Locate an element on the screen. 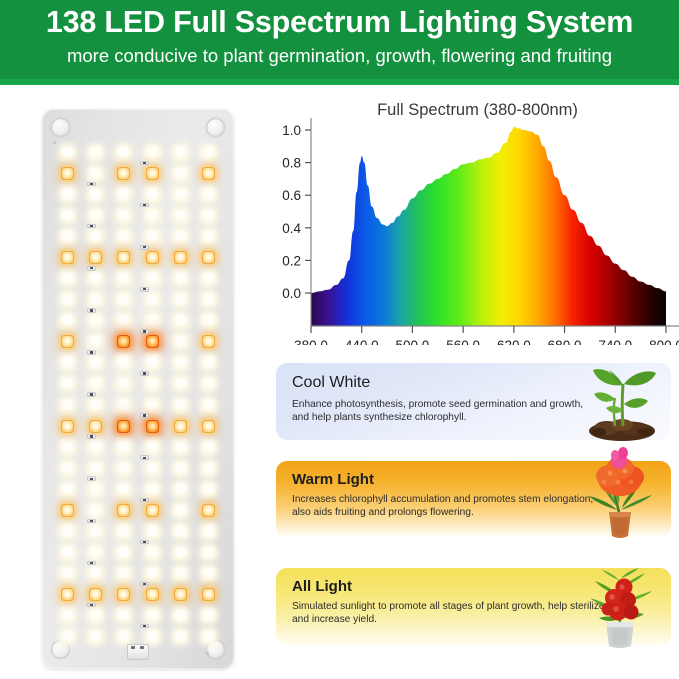 This screenshot has width=679, height=679. page-title: 138 LED Full Sspectrum Lighting System is located at coordinates (339, 22).